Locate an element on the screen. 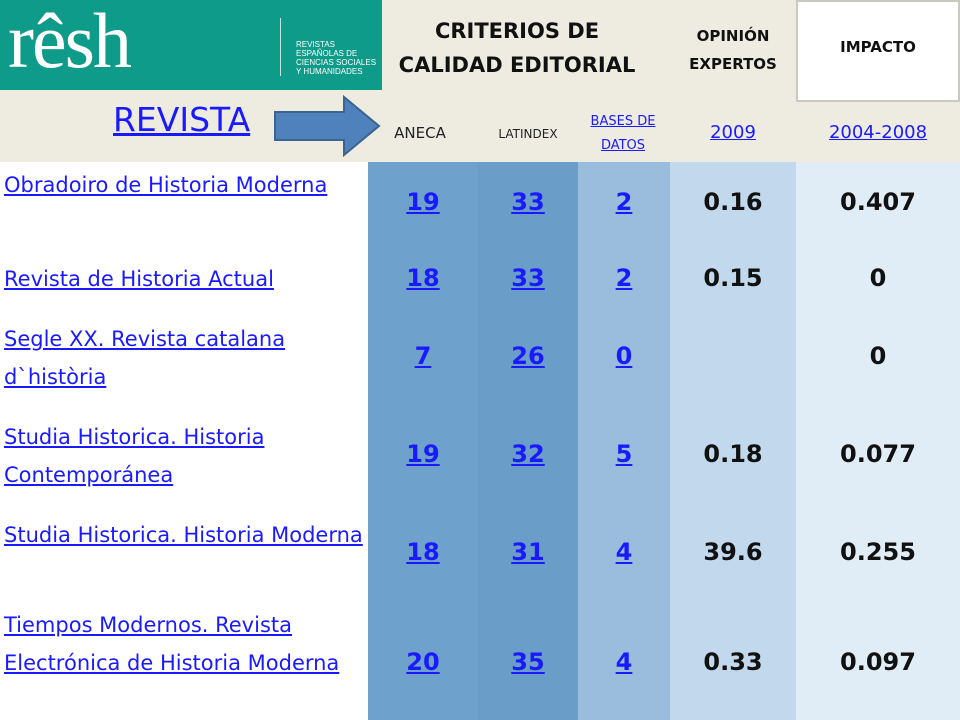 The image size is (960, 720). impact-value: 0.097 is located at coordinates (878, 662).